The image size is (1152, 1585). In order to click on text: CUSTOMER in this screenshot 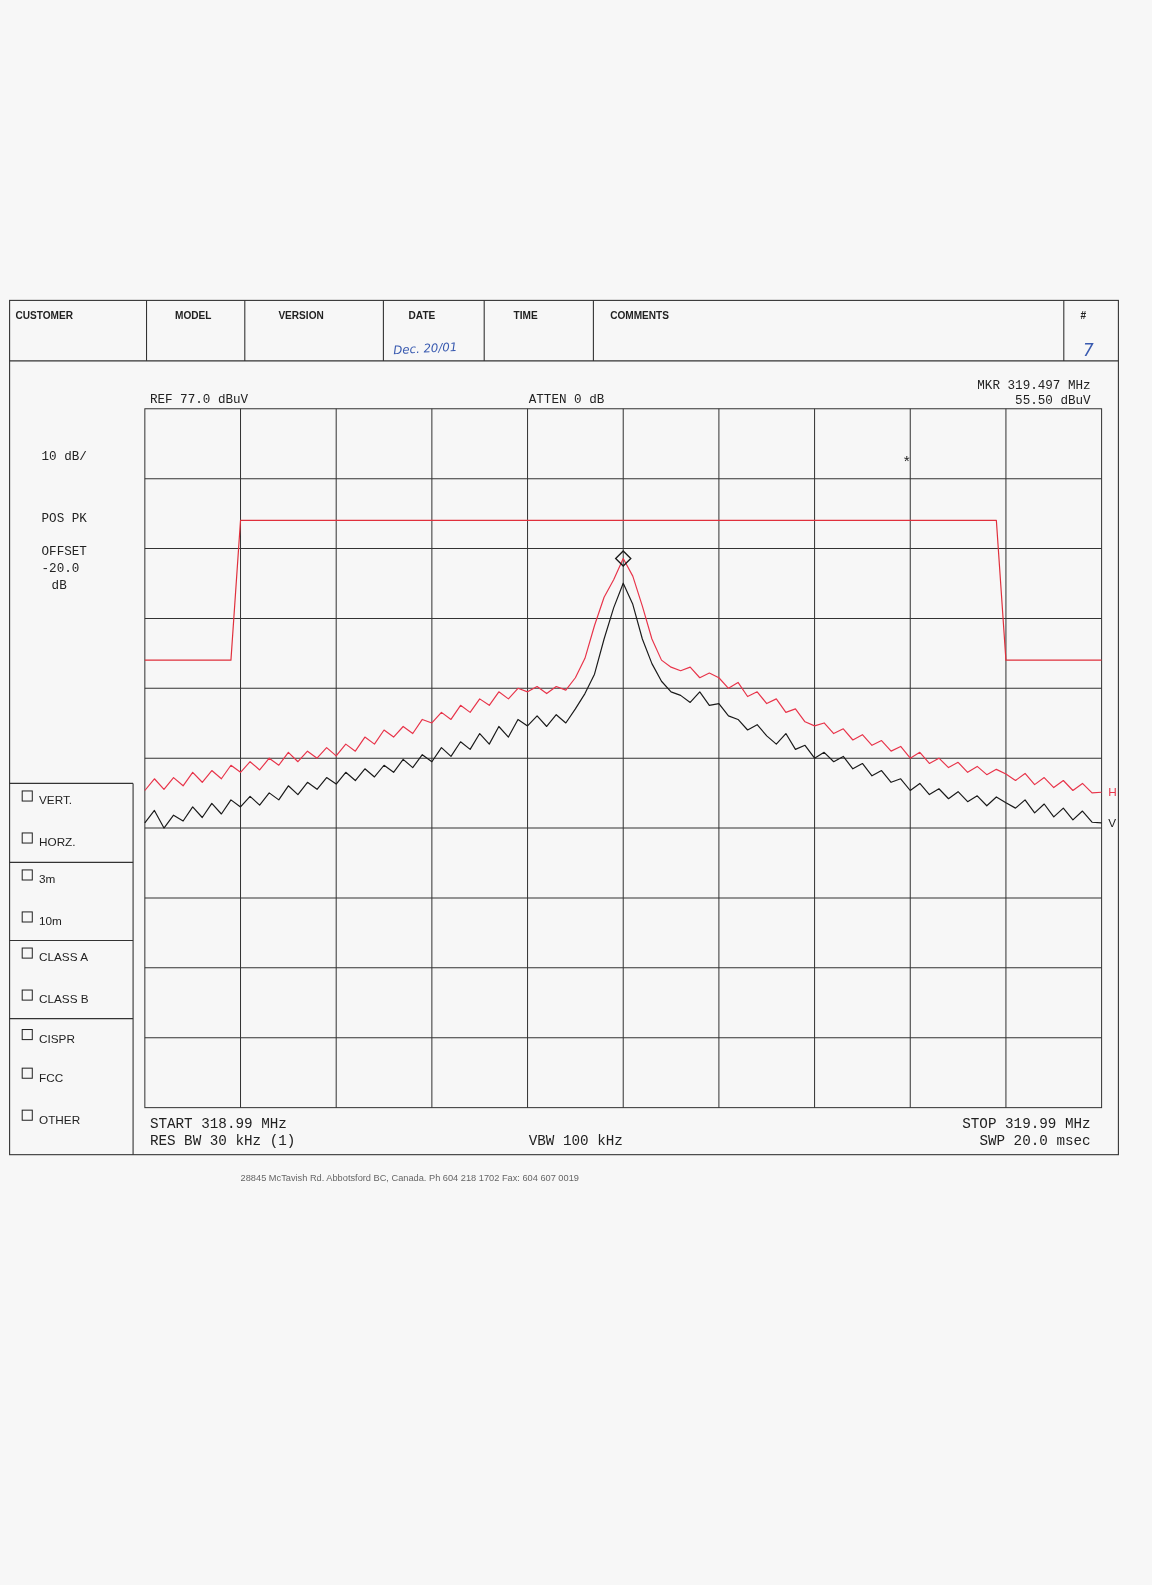, I will do `click(44, 315)`.